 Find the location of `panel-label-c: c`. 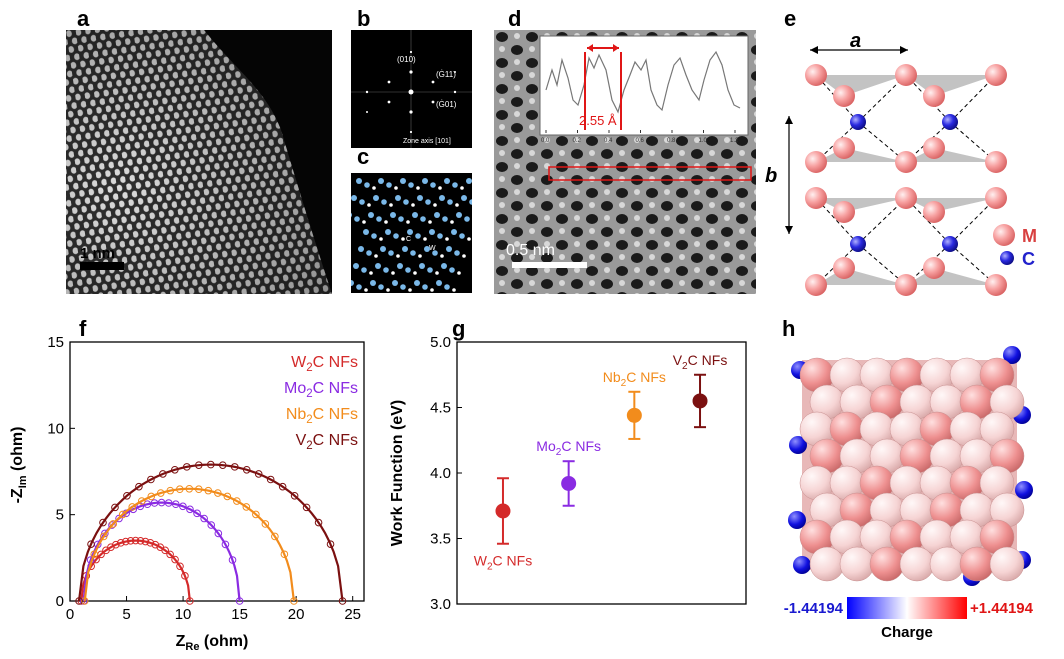

panel-label-c: c is located at coordinates (363, 156).